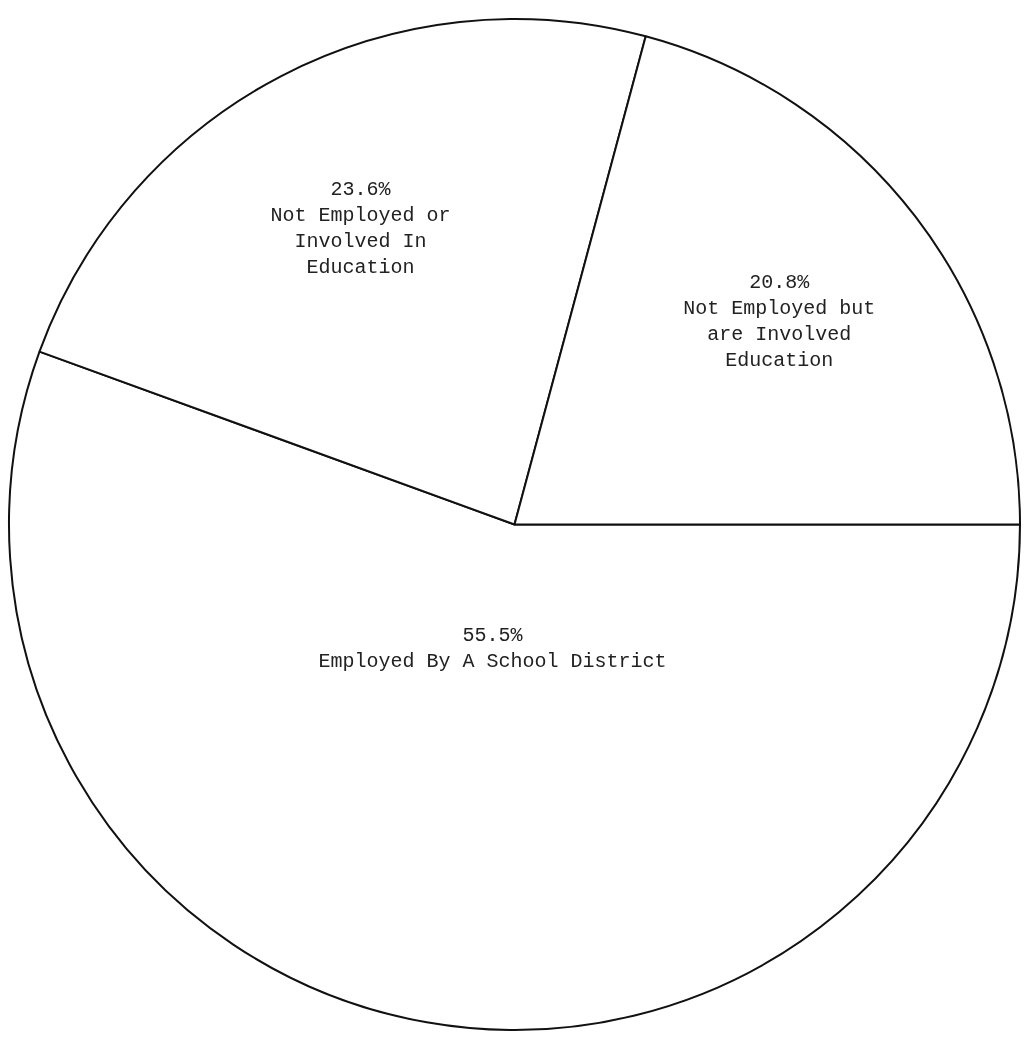  Describe the element at coordinates (493, 636) in the screenshot. I see `data-label: 55.5%` at that location.